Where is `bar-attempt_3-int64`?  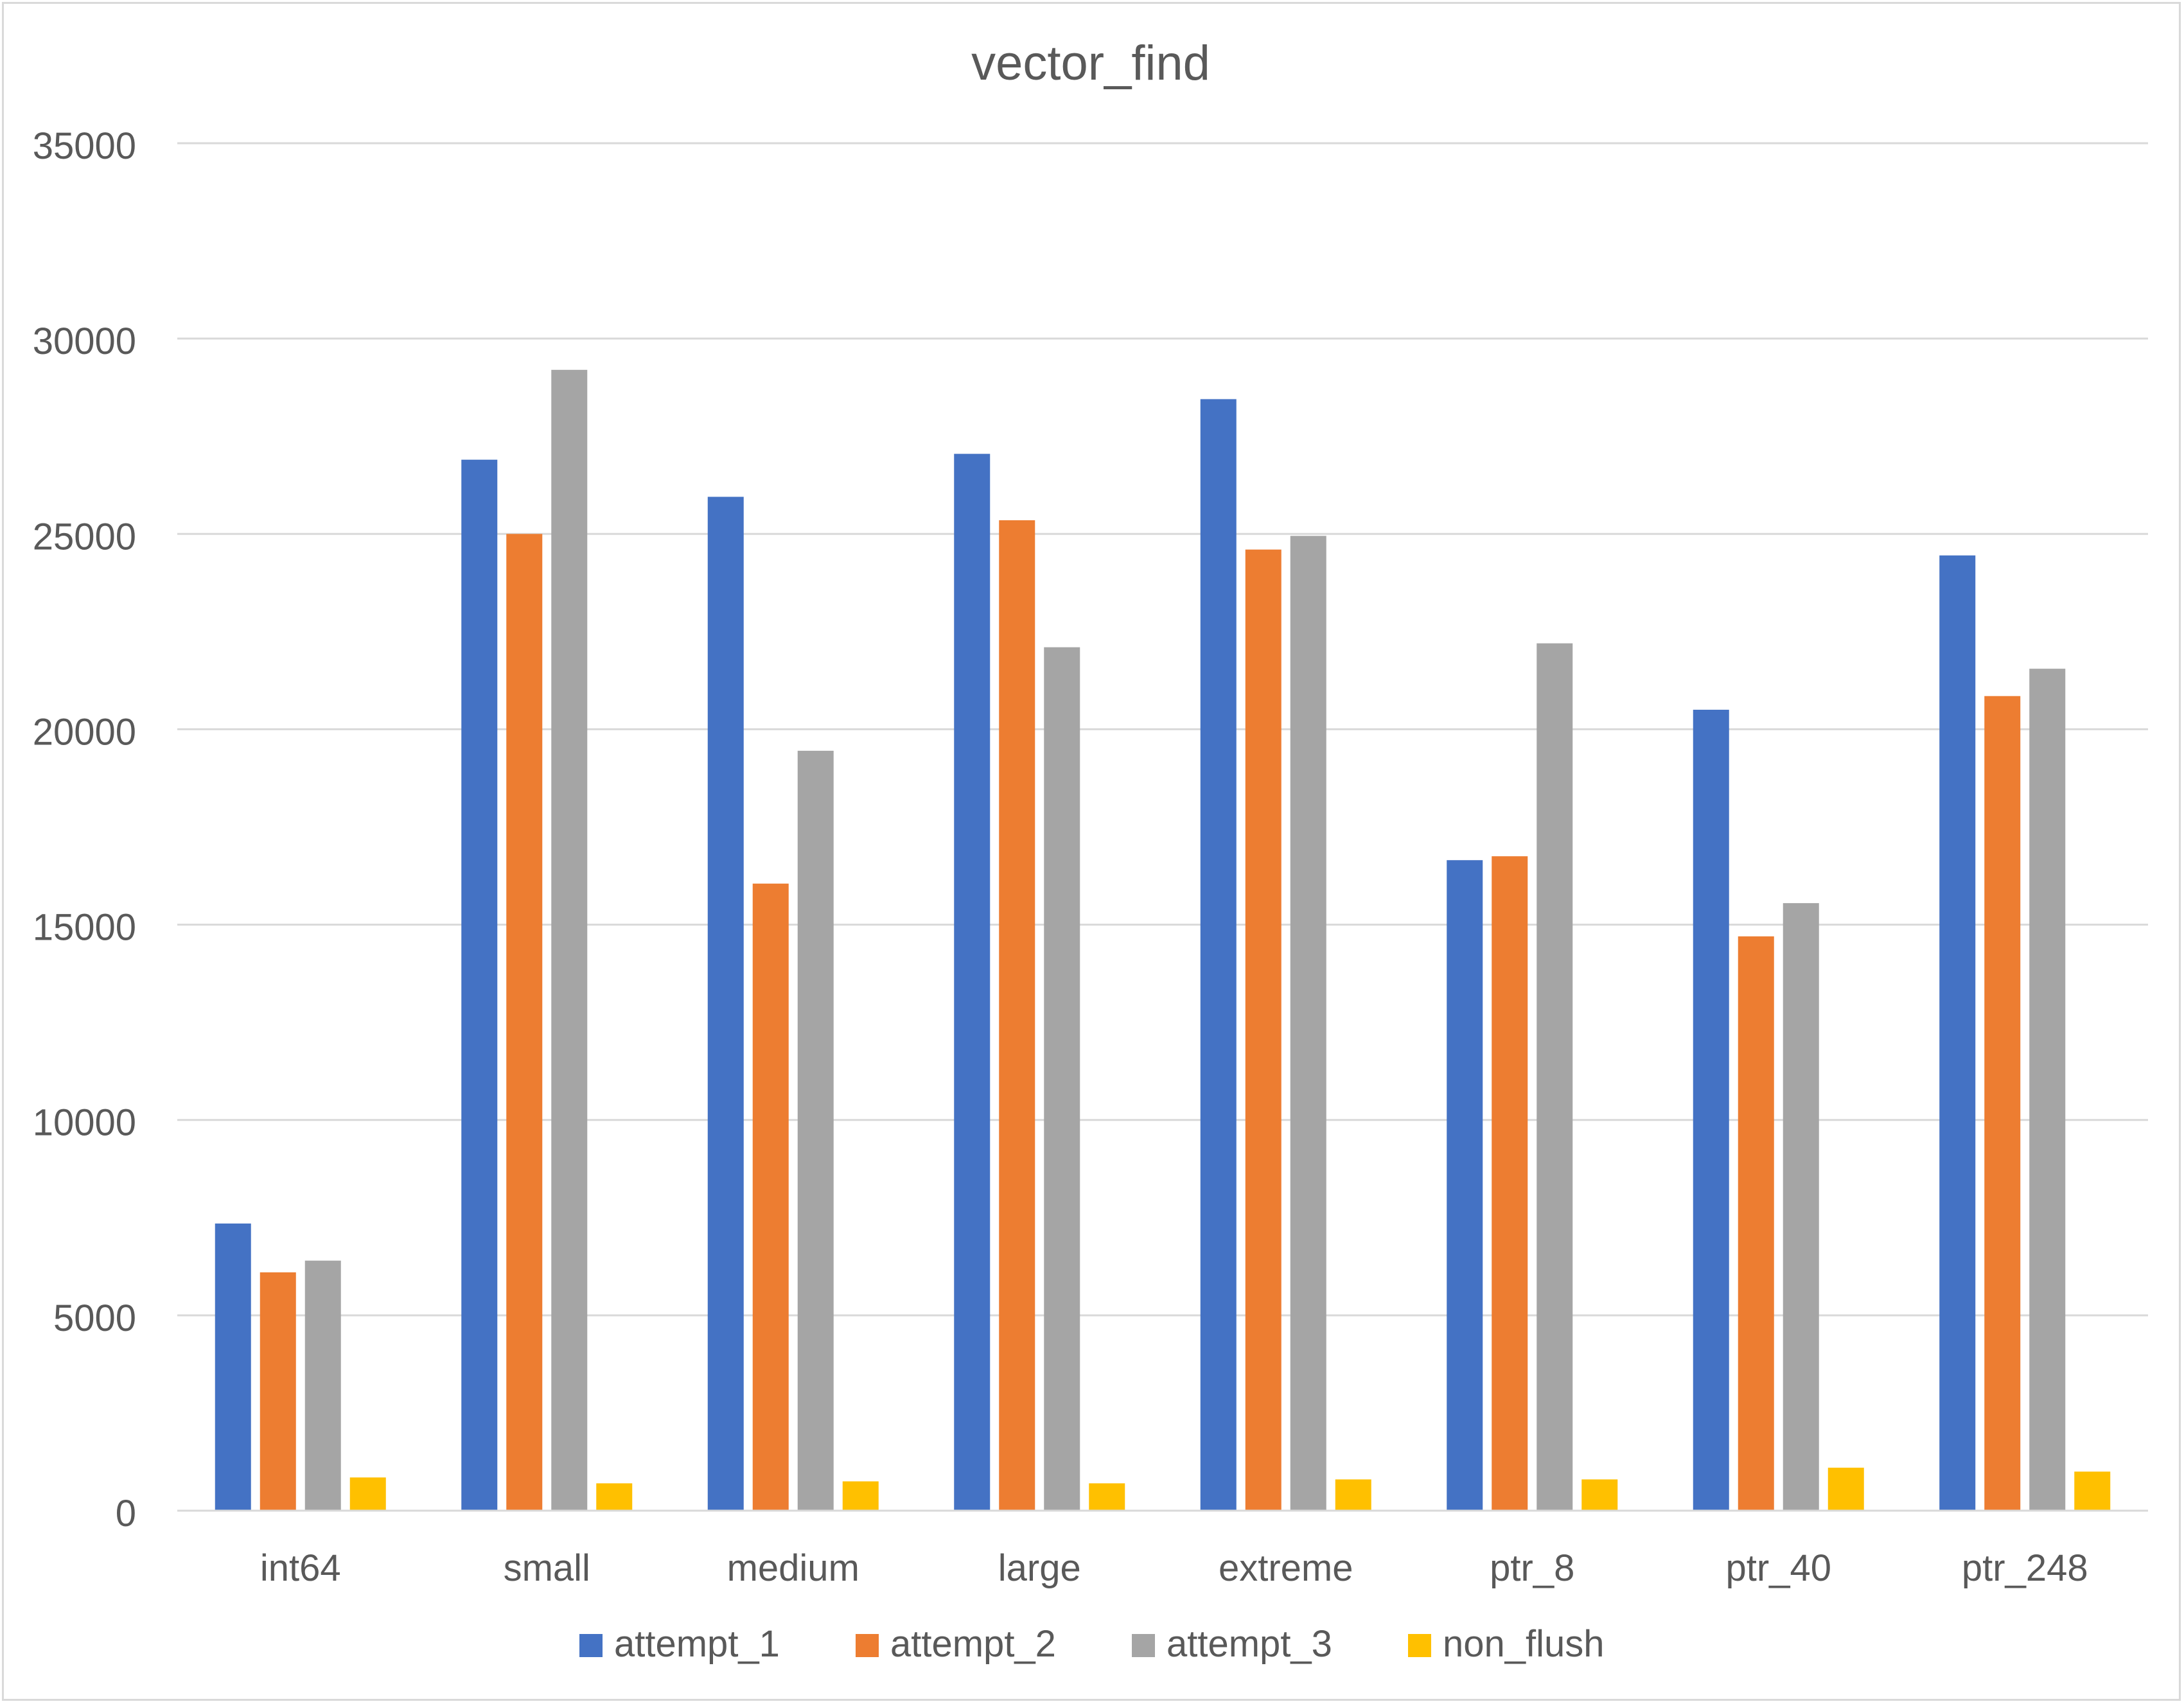
bar-attempt_3-int64 is located at coordinates (322, 1385).